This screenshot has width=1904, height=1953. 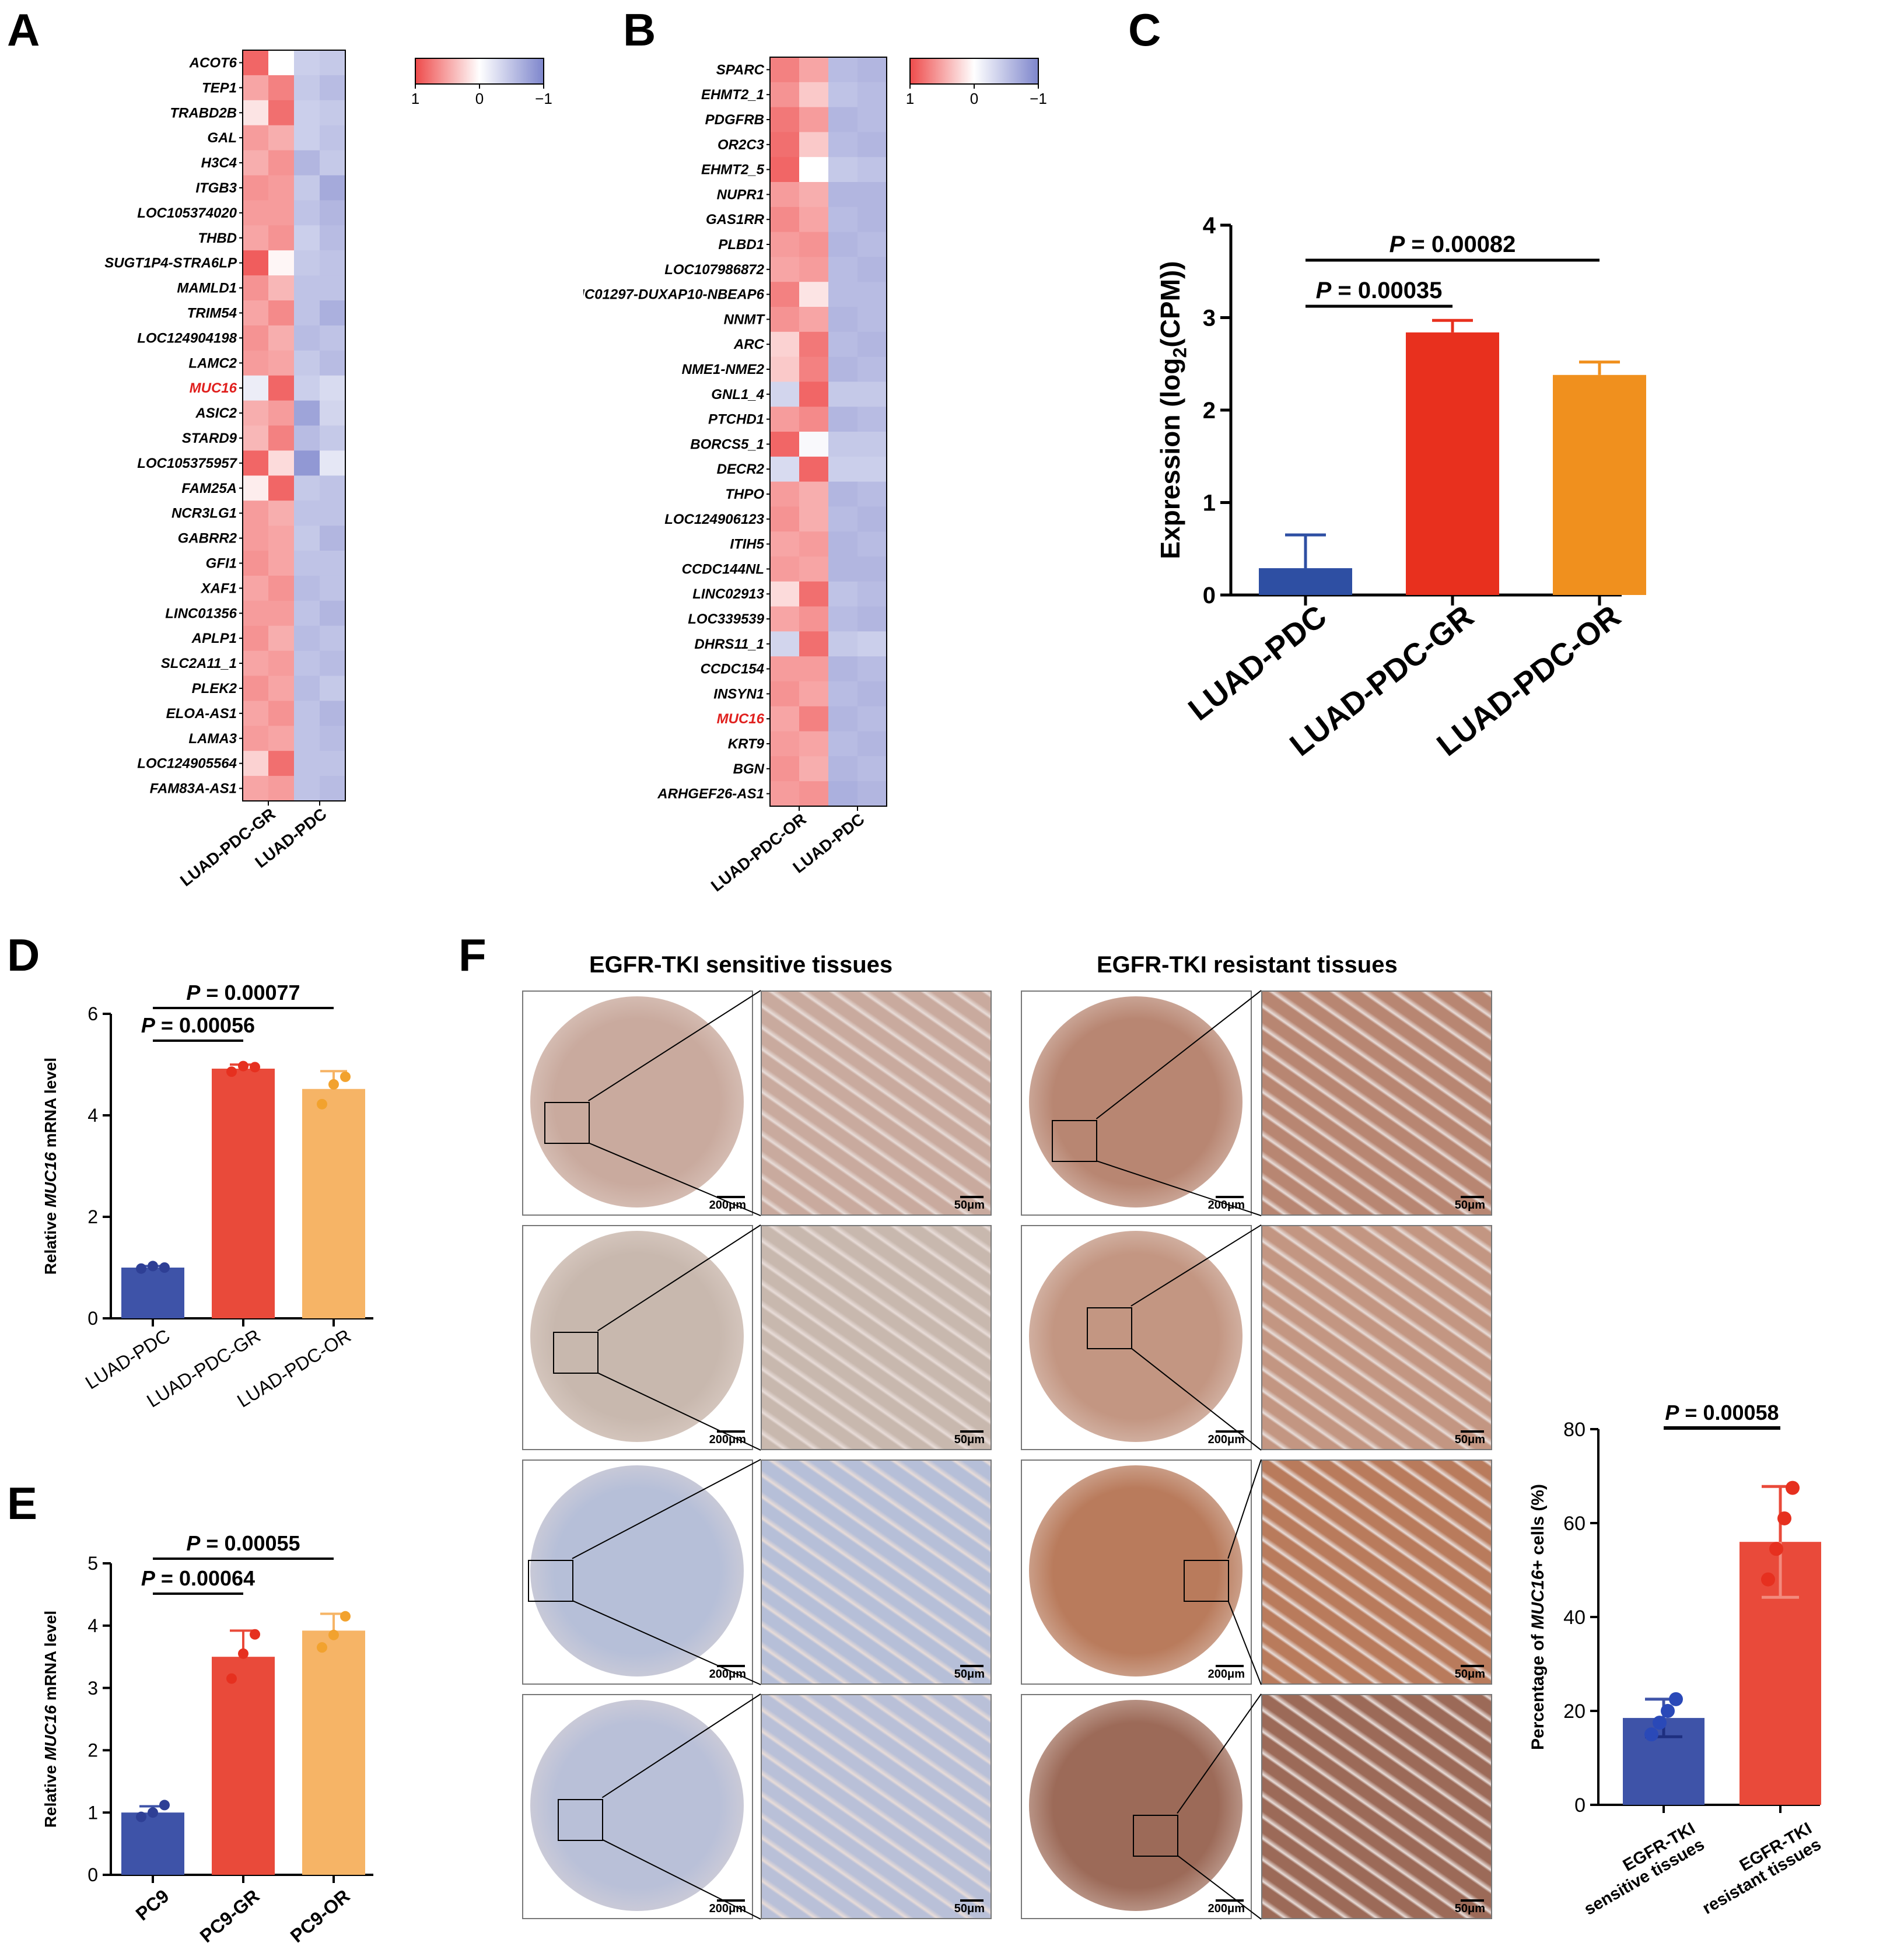 What do you see at coordinates (219, 163) in the screenshot?
I see `heatmap-row-label: H3C4` at bounding box center [219, 163].